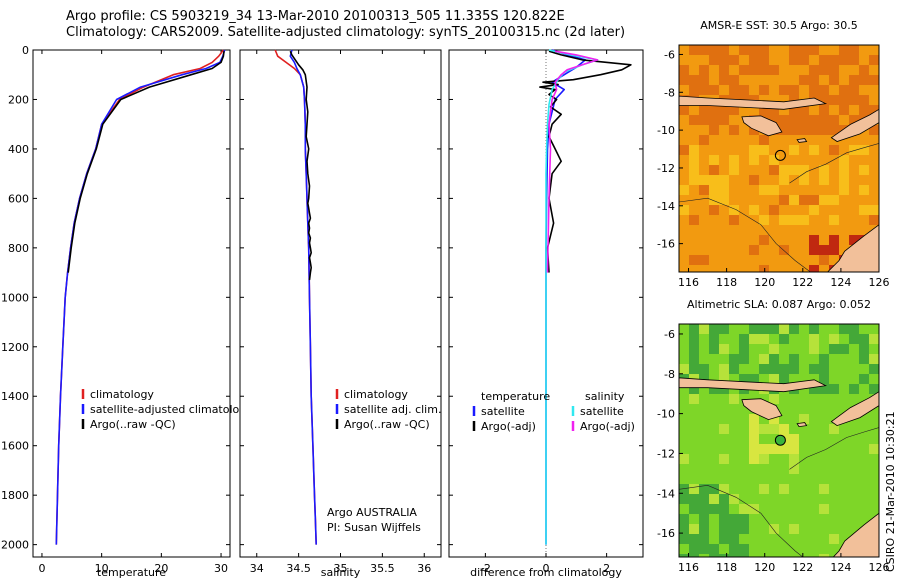 The height and width of the screenshot is (580, 900). I want to click on legend-label: Argo(..raw -QC), so click(387, 424).